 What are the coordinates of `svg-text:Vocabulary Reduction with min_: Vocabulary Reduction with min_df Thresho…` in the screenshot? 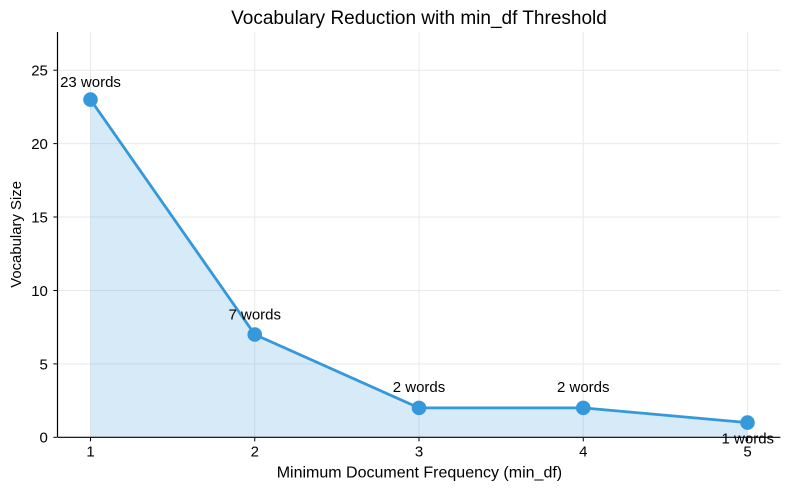 It's located at (419, 18).